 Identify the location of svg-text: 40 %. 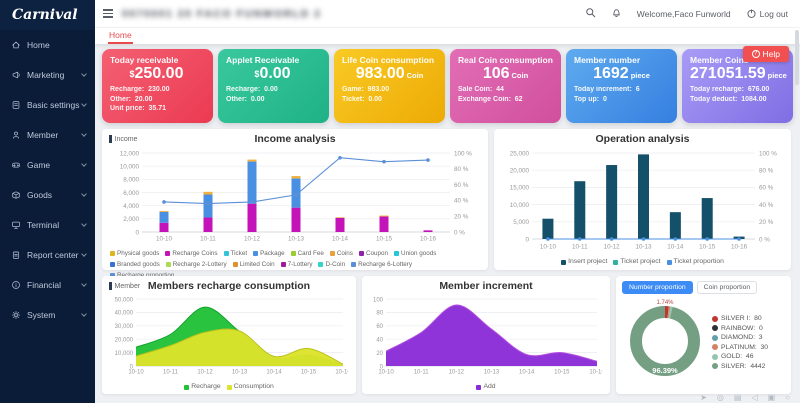
(766, 205).